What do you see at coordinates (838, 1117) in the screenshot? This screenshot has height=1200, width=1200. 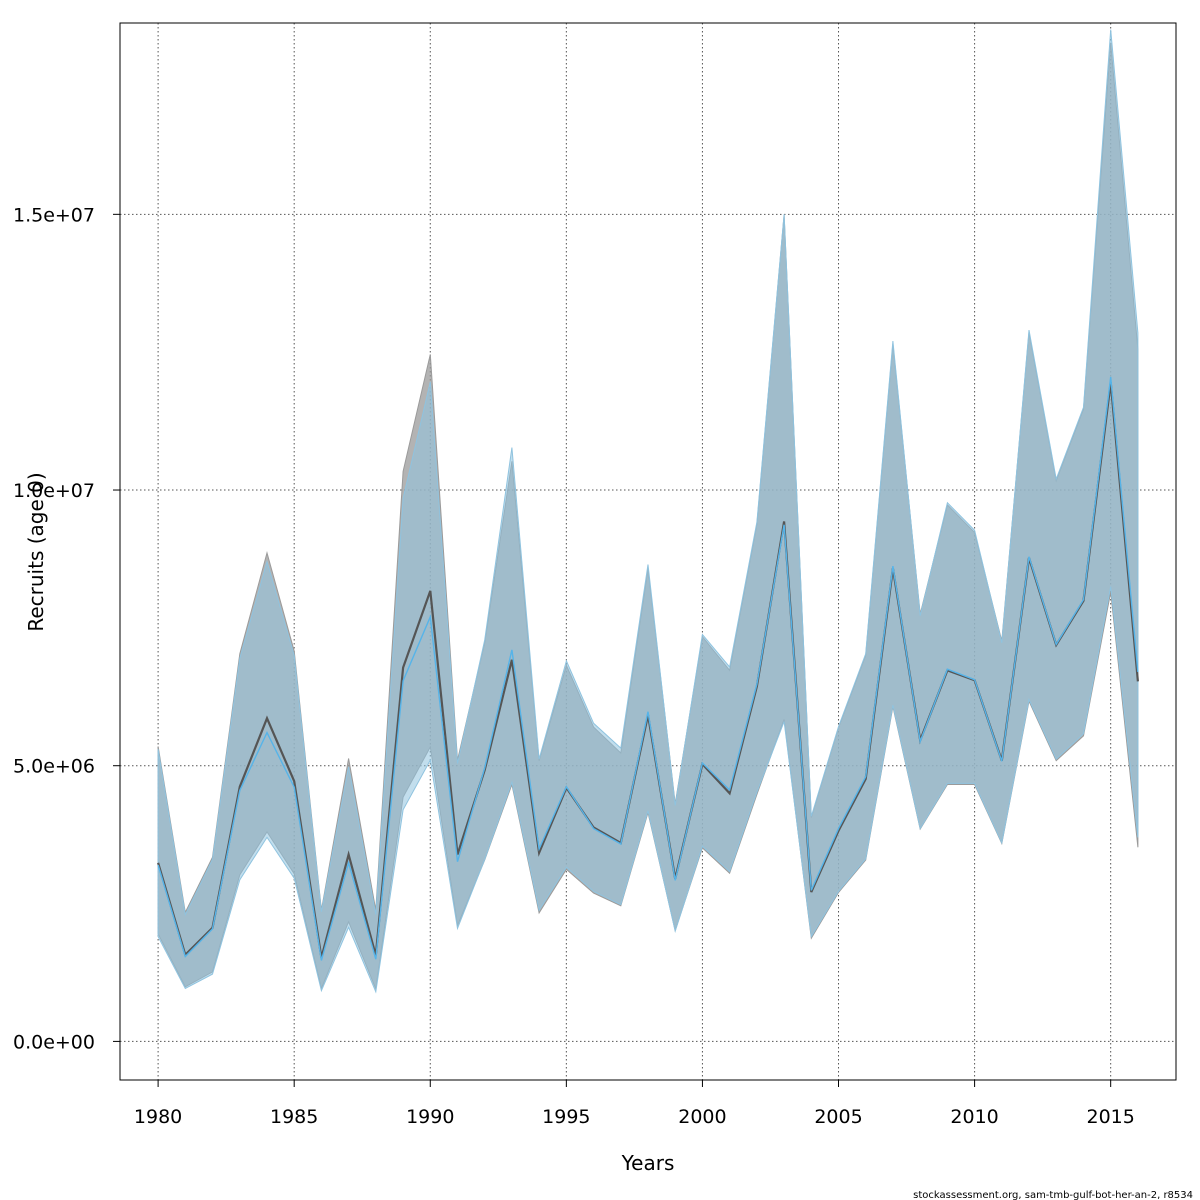 I see `x-tick-label: 2005` at bounding box center [838, 1117].